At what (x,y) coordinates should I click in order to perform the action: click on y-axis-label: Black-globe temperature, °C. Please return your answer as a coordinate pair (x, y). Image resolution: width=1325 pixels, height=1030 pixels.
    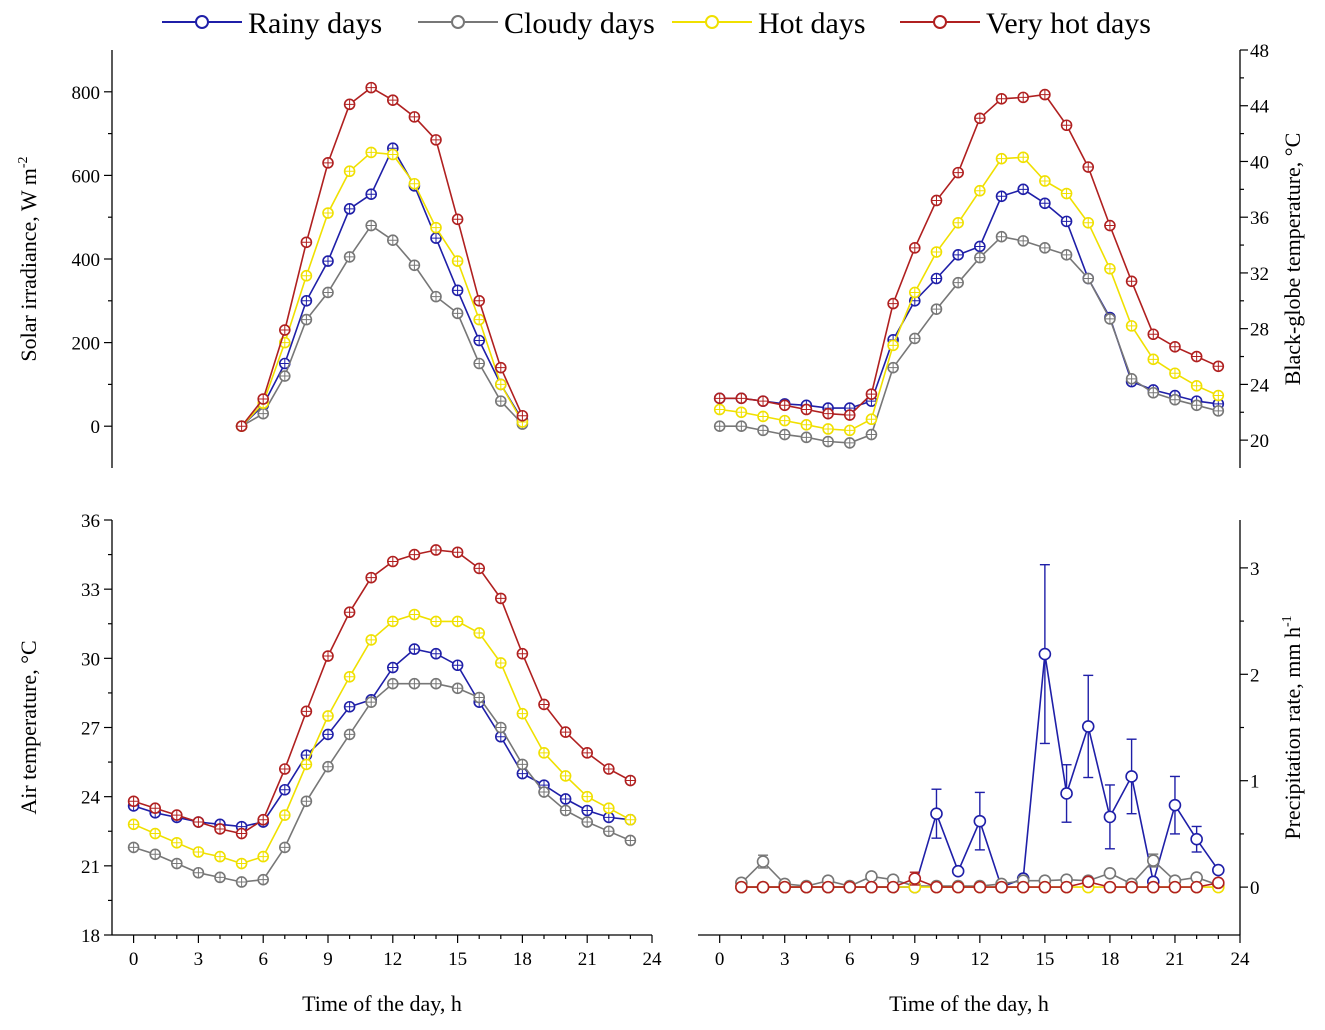
    Looking at the image, I should click on (1292, 259).